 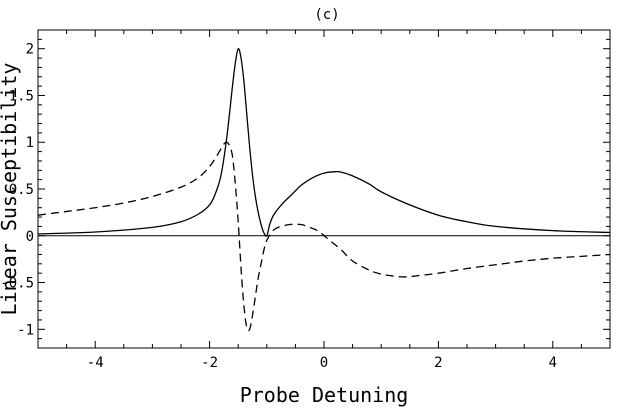 I want to click on x-axis-label: Probe Detuning, so click(x=324, y=395).